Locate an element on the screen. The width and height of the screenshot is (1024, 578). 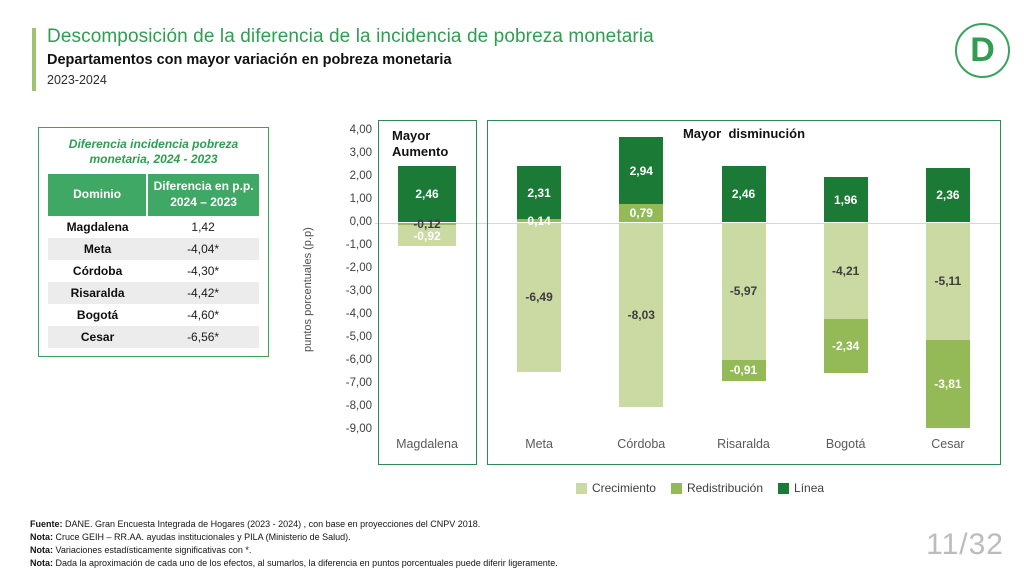
bar-value-label: -0,92 is located at coordinates (427, 235).